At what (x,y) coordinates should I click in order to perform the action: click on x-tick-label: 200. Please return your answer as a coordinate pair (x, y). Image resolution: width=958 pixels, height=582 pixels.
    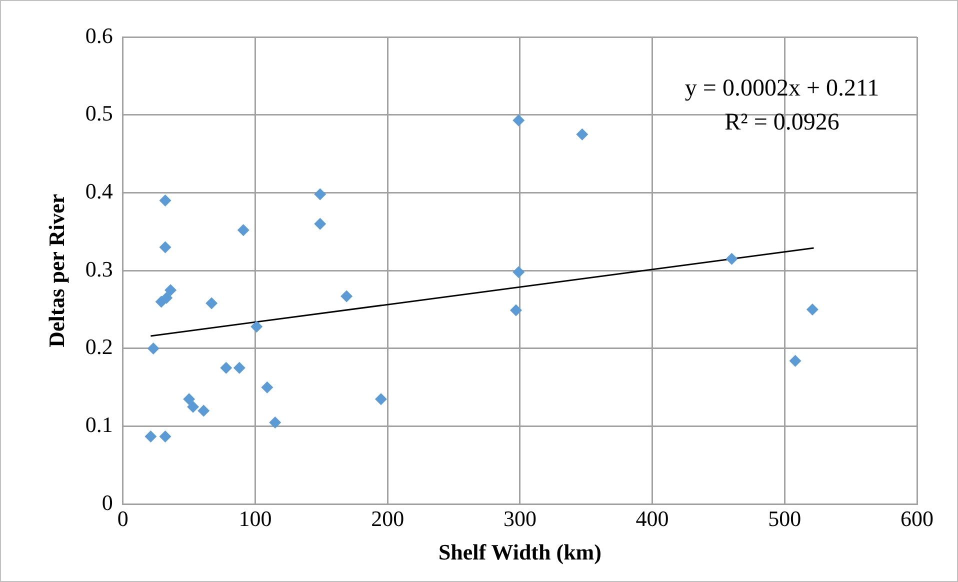
    Looking at the image, I should click on (387, 519).